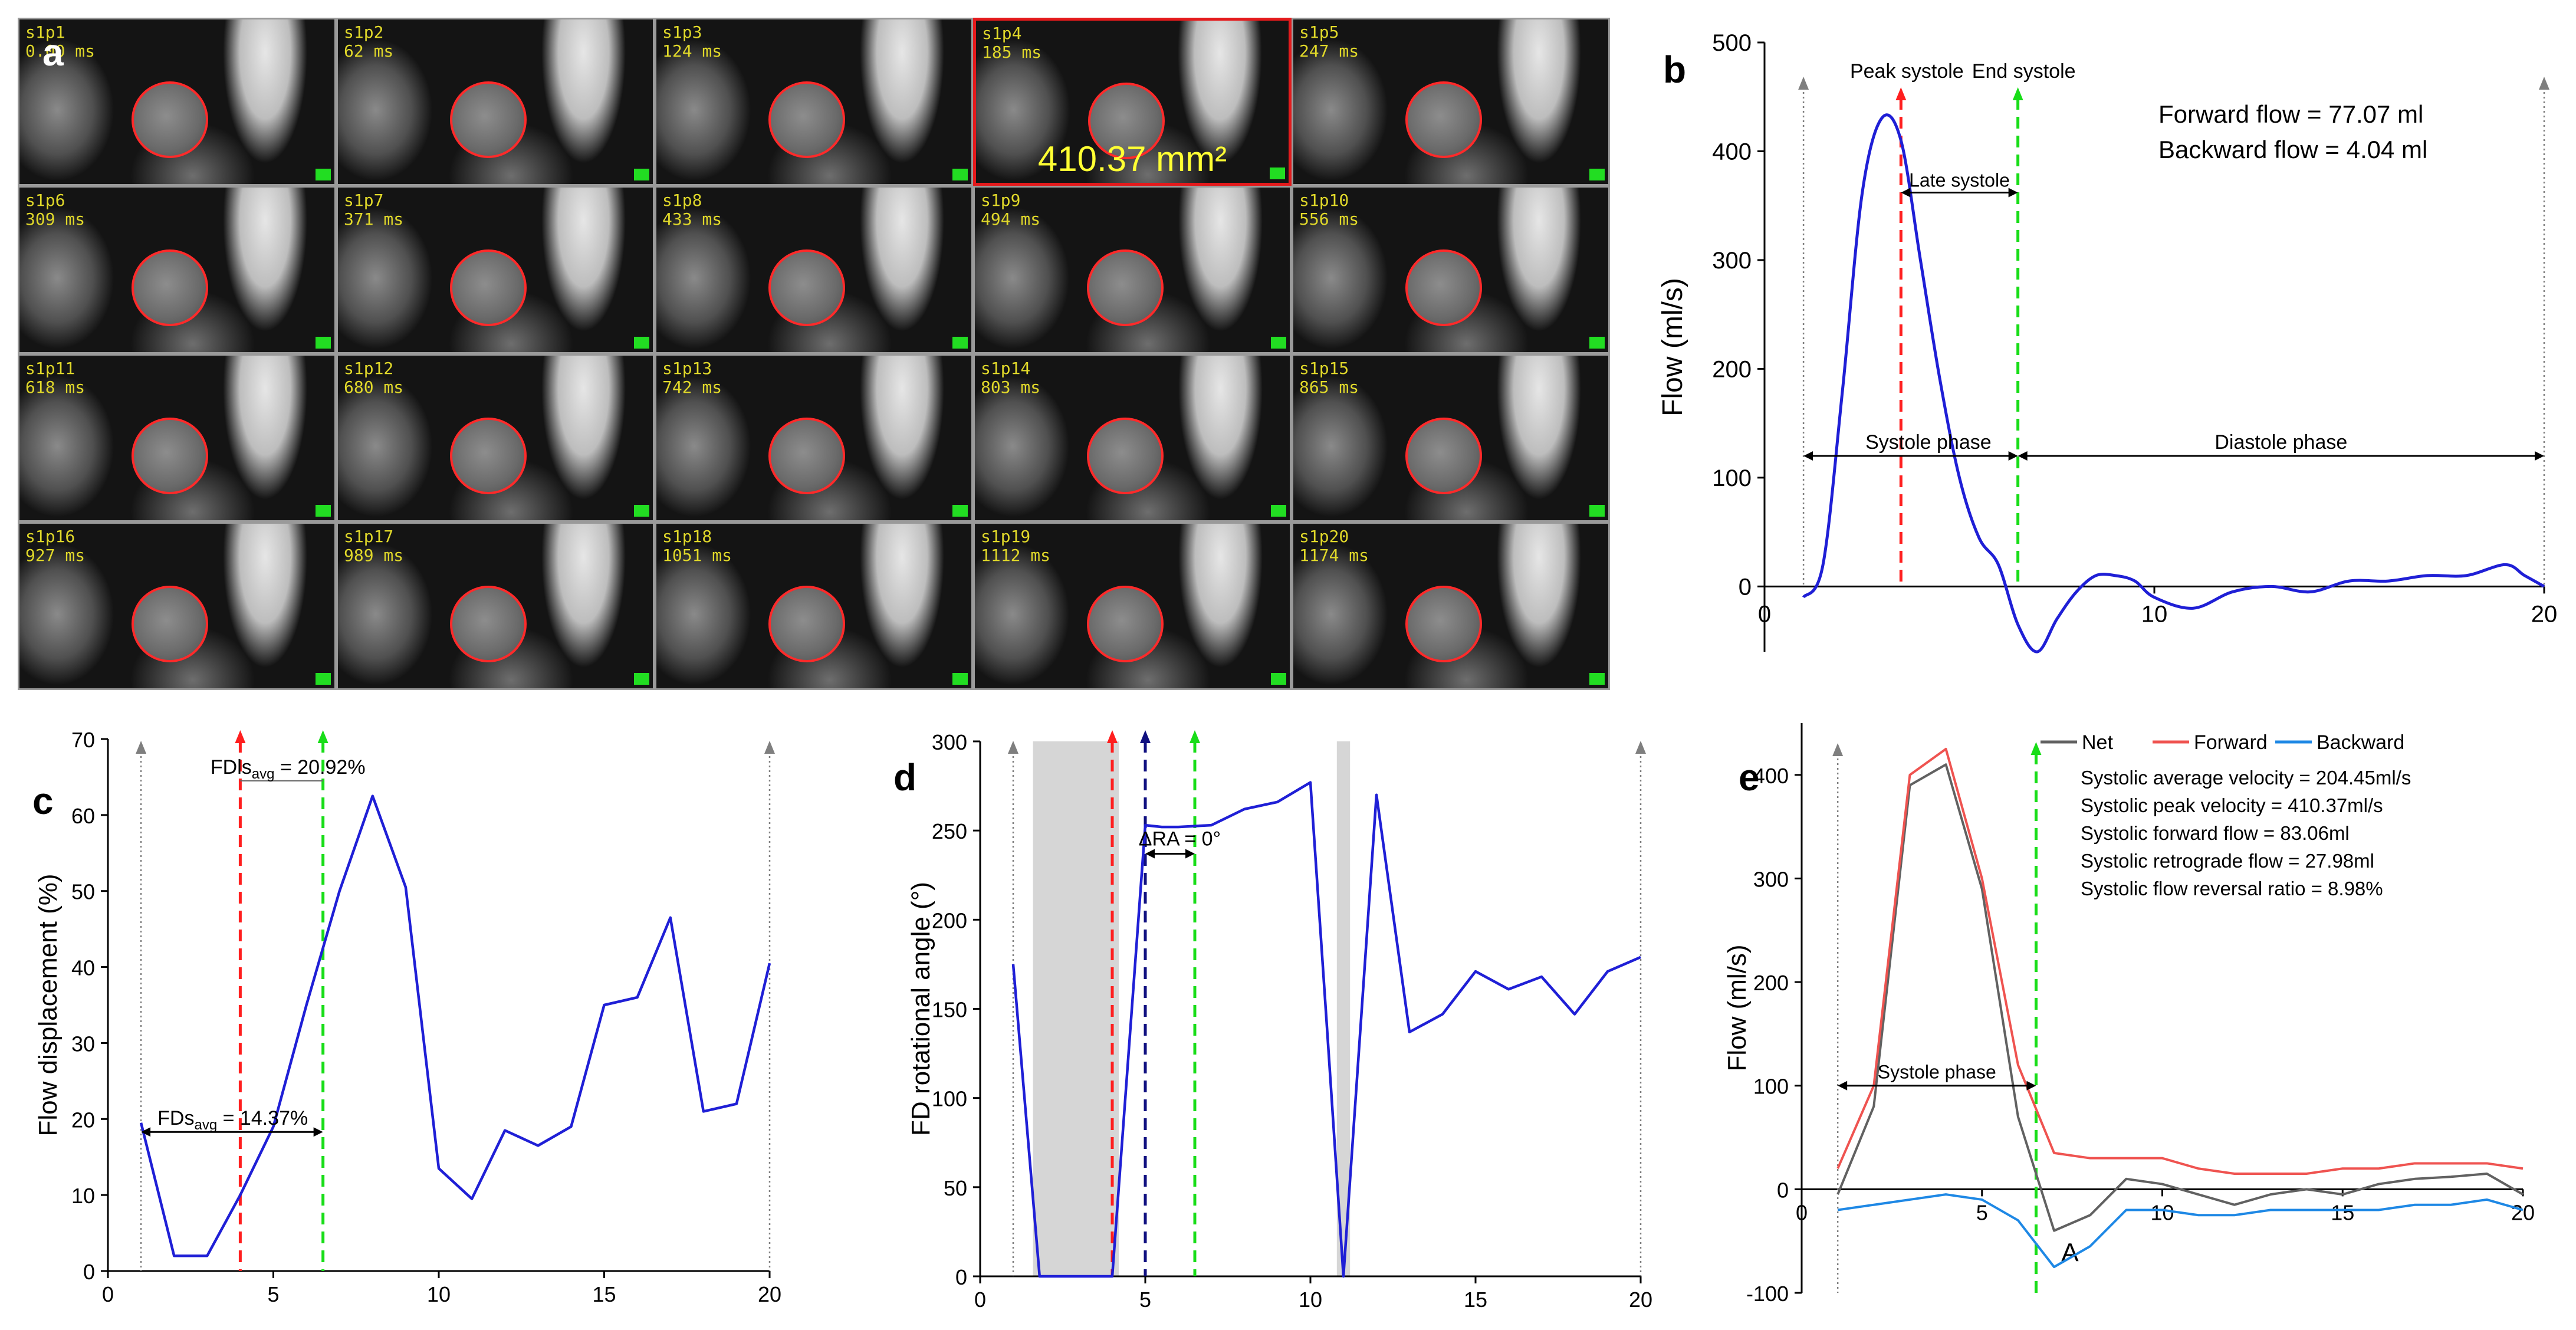 Image resolution: width=2576 pixels, height=1330 pixels. I want to click on mri-tile-s1p10: s1p10 556 ms, so click(1451, 270).